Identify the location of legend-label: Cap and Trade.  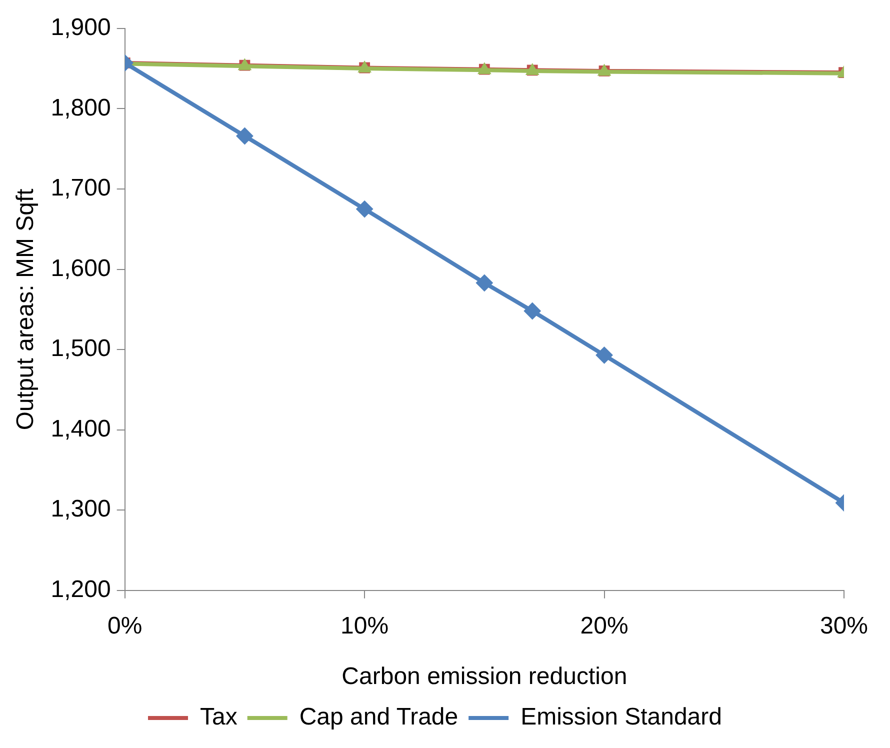
(378, 717).